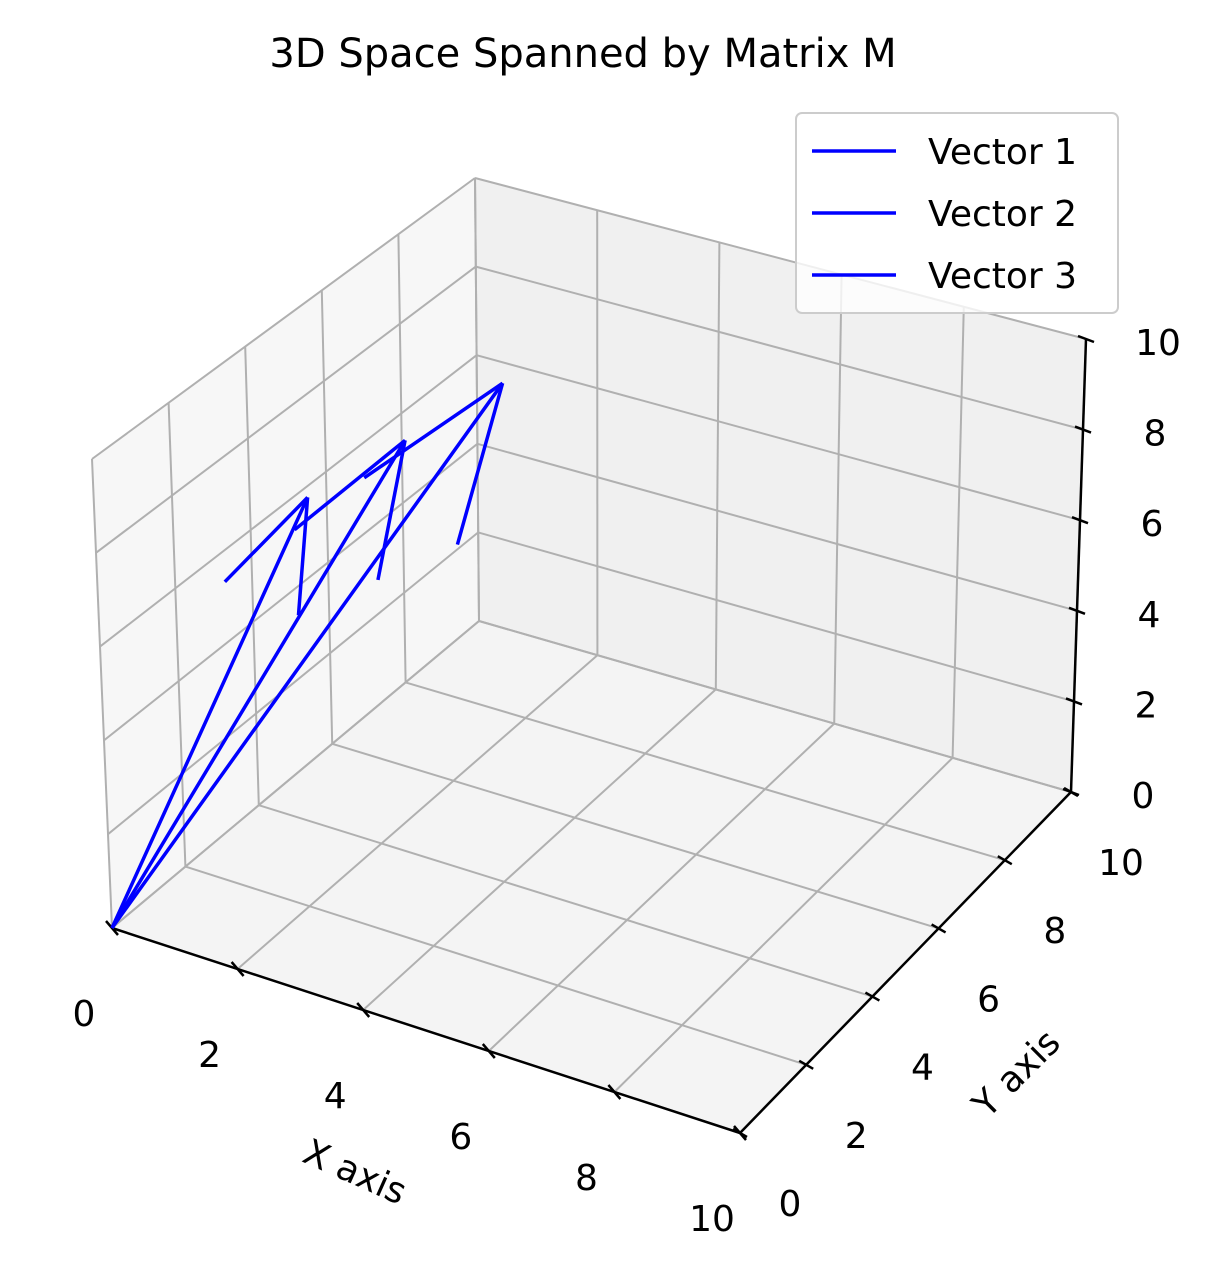 The height and width of the screenshot is (1273, 1224). I want to click on legend: Vector 1 Vector 2 Vector 3, so click(957, 213).